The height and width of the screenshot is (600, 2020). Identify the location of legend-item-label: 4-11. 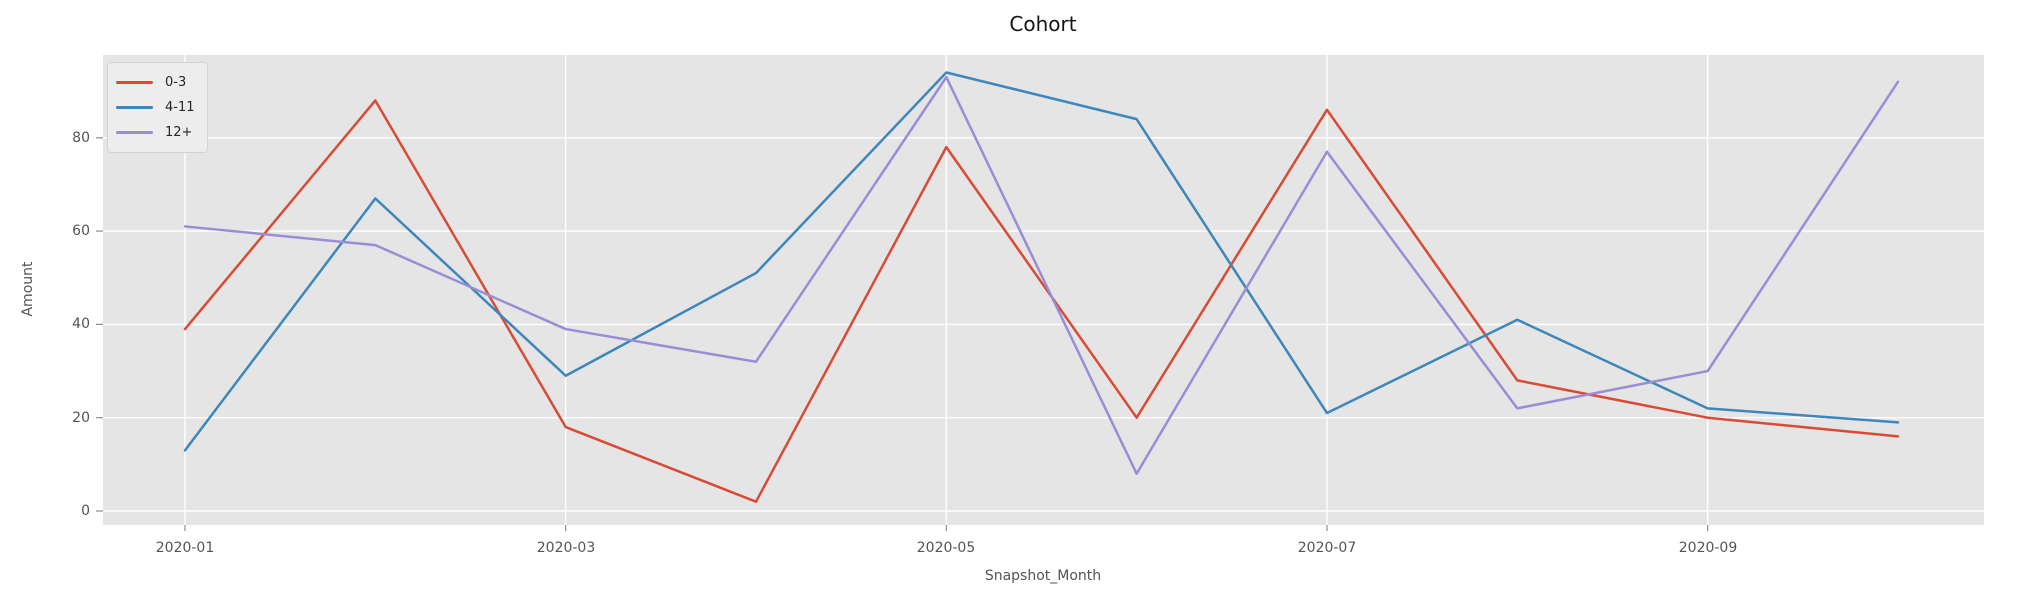
(180, 107).